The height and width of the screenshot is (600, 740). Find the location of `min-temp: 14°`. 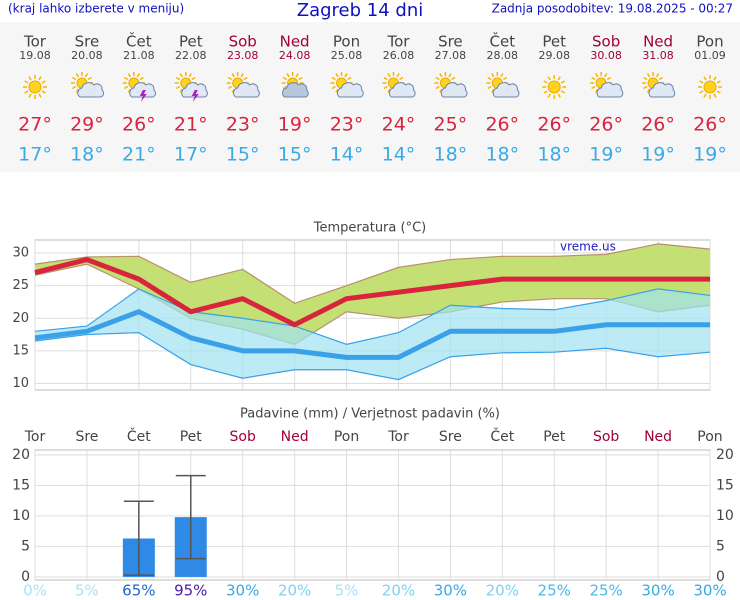

min-temp: 14° is located at coordinates (347, 155).